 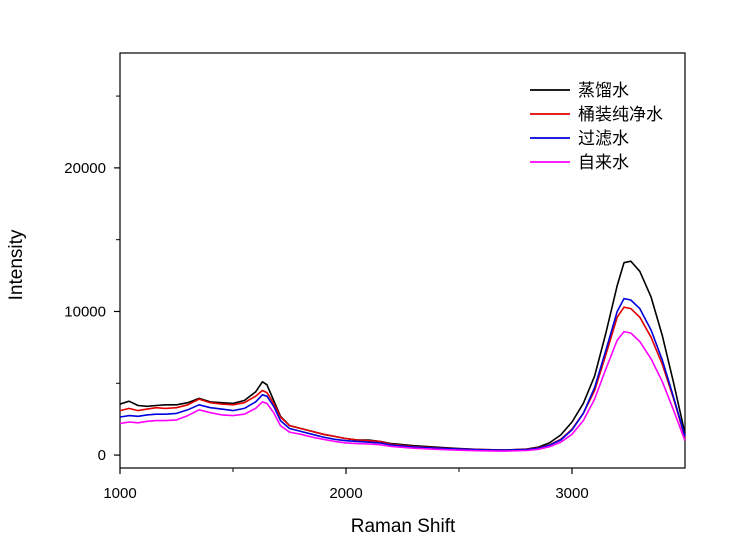 I want to click on legend-label: 自来水, so click(x=603, y=163).